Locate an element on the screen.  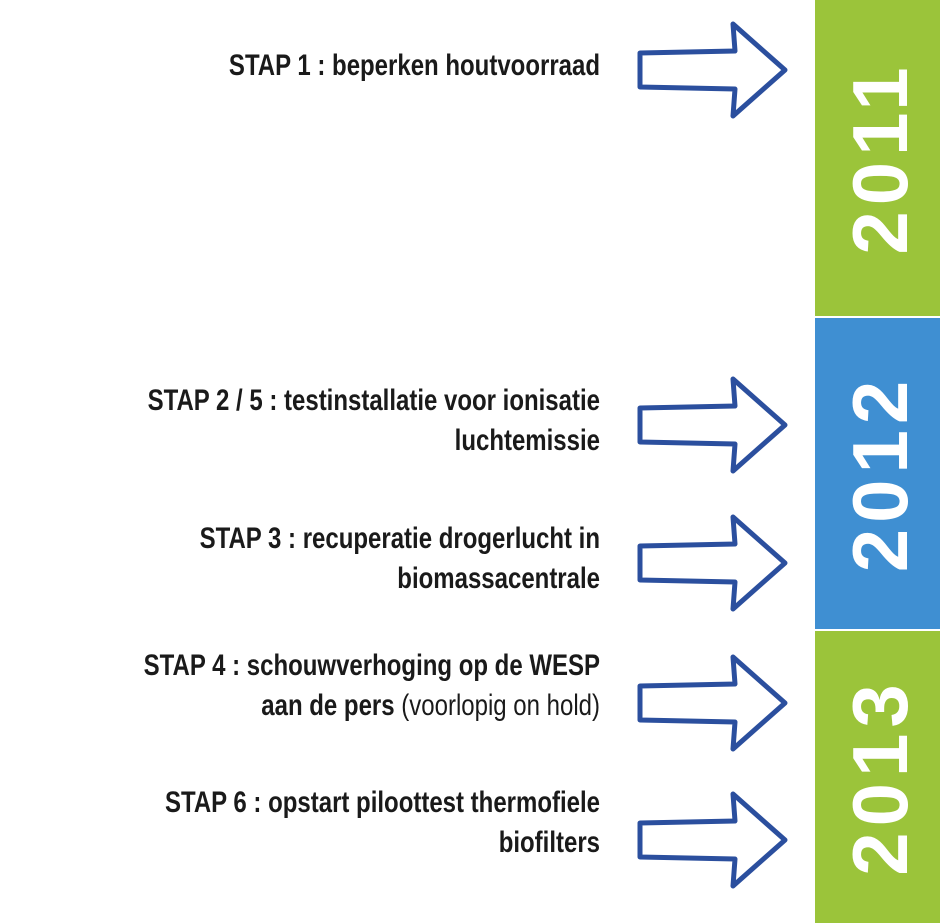
year-label: 2013 is located at coordinates (880, 777).